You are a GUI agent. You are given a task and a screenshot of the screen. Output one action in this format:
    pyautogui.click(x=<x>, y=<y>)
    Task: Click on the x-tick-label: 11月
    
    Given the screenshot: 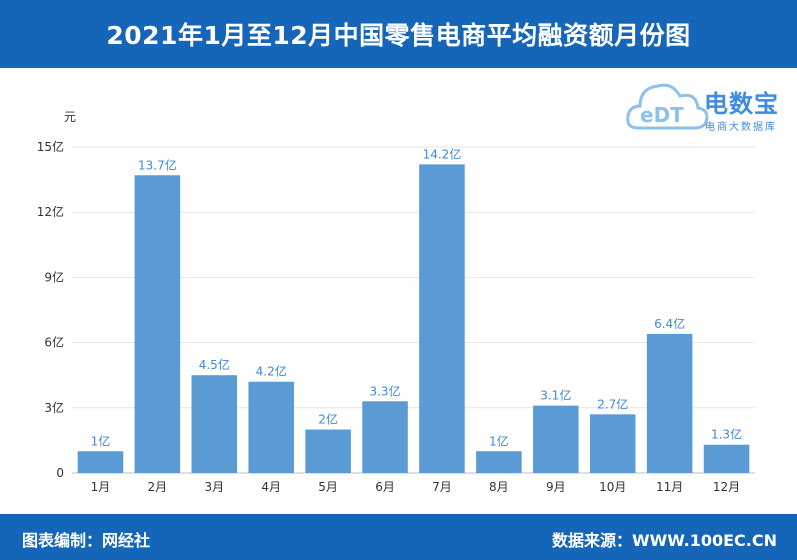 What is the action you would take?
    pyautogui.click(x=669, y=487)
    